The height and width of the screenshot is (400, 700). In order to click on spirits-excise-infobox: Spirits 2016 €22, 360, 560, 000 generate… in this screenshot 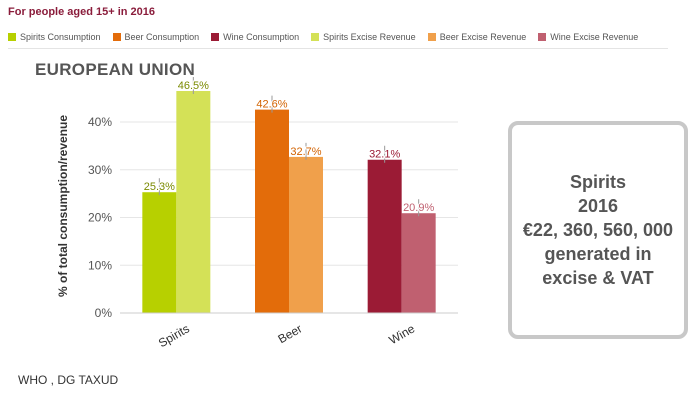, I will do `click(598, 230)`.